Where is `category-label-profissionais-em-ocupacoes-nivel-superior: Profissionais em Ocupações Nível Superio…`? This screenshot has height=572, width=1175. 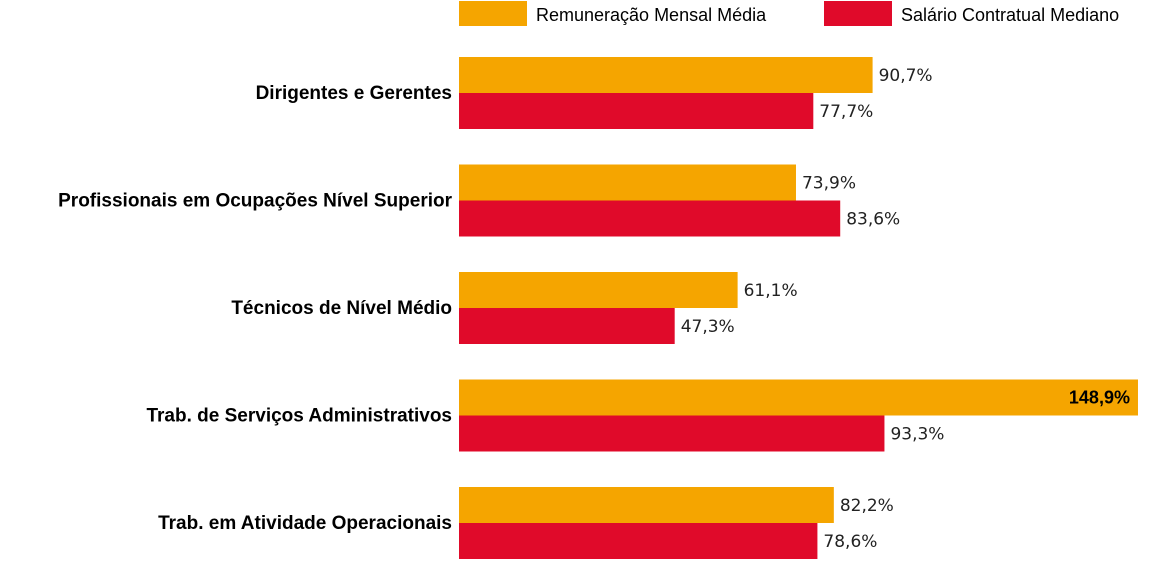
category-label-profissionais-em-ocupacoes-nivel-superior: Profissionais em Ocupações Nível Superio… is located at coordinates (255, 201).